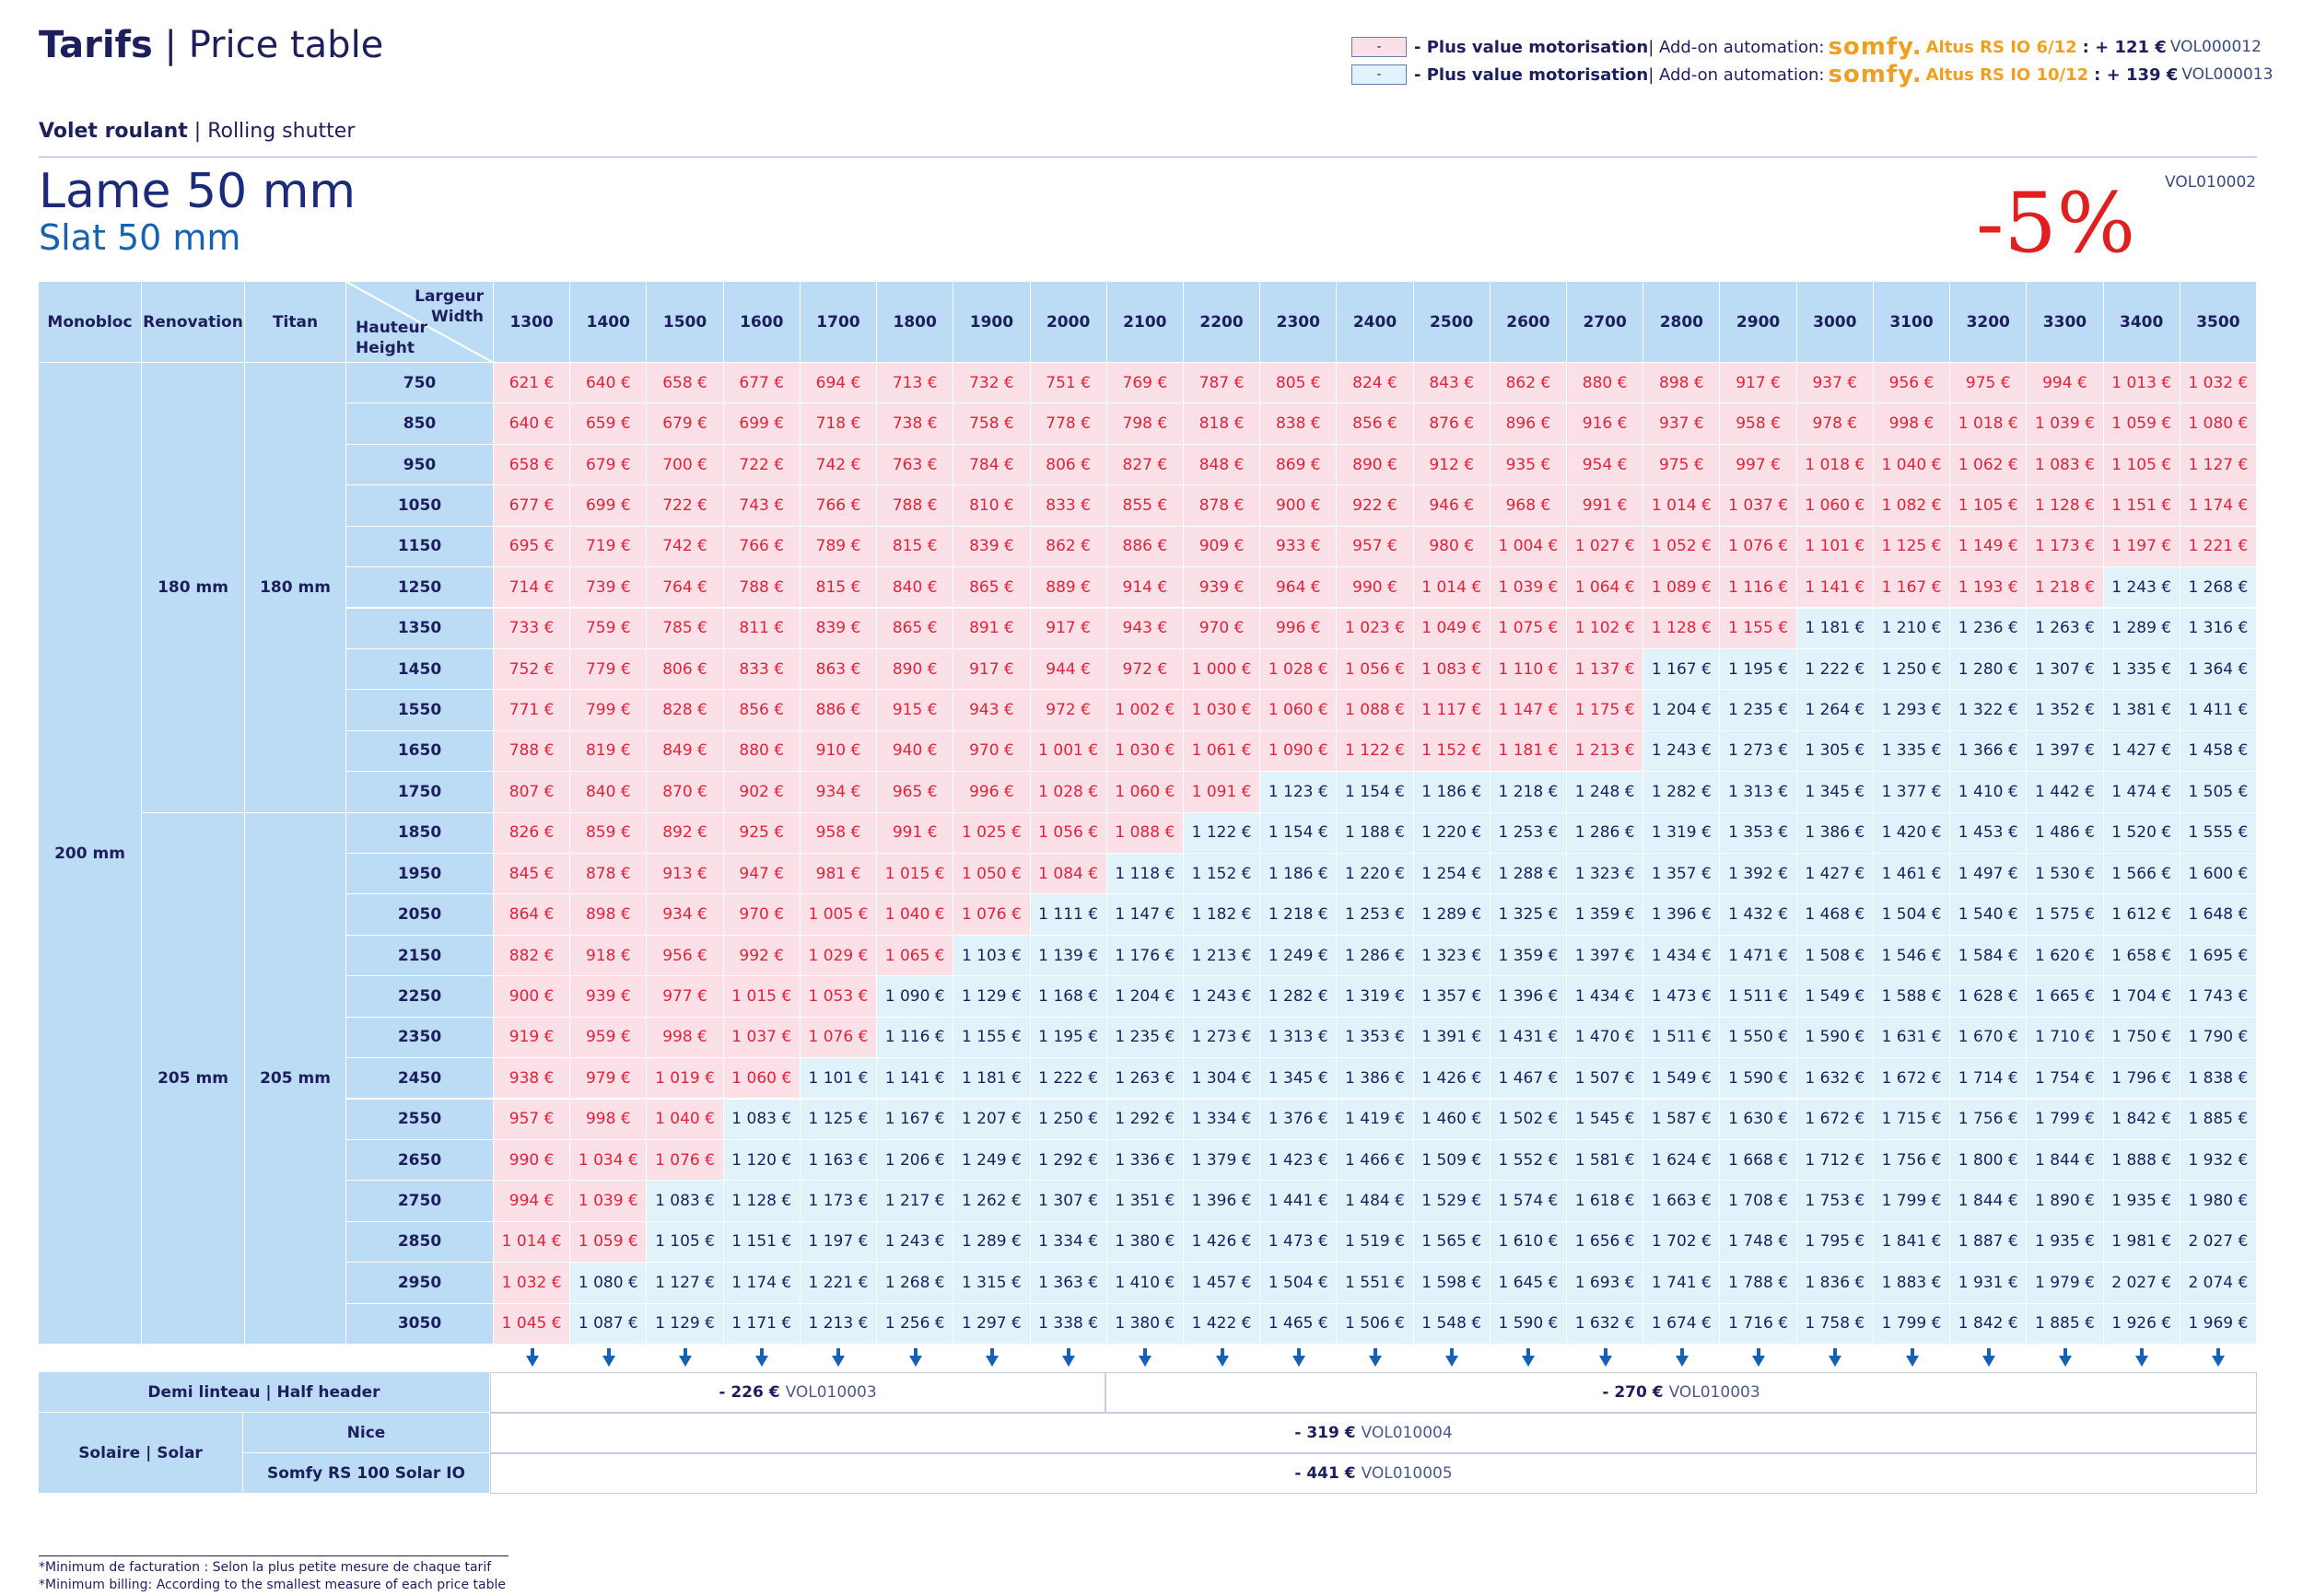  I want to click on price-cell: 1 545 €, so click(1605, 1120).